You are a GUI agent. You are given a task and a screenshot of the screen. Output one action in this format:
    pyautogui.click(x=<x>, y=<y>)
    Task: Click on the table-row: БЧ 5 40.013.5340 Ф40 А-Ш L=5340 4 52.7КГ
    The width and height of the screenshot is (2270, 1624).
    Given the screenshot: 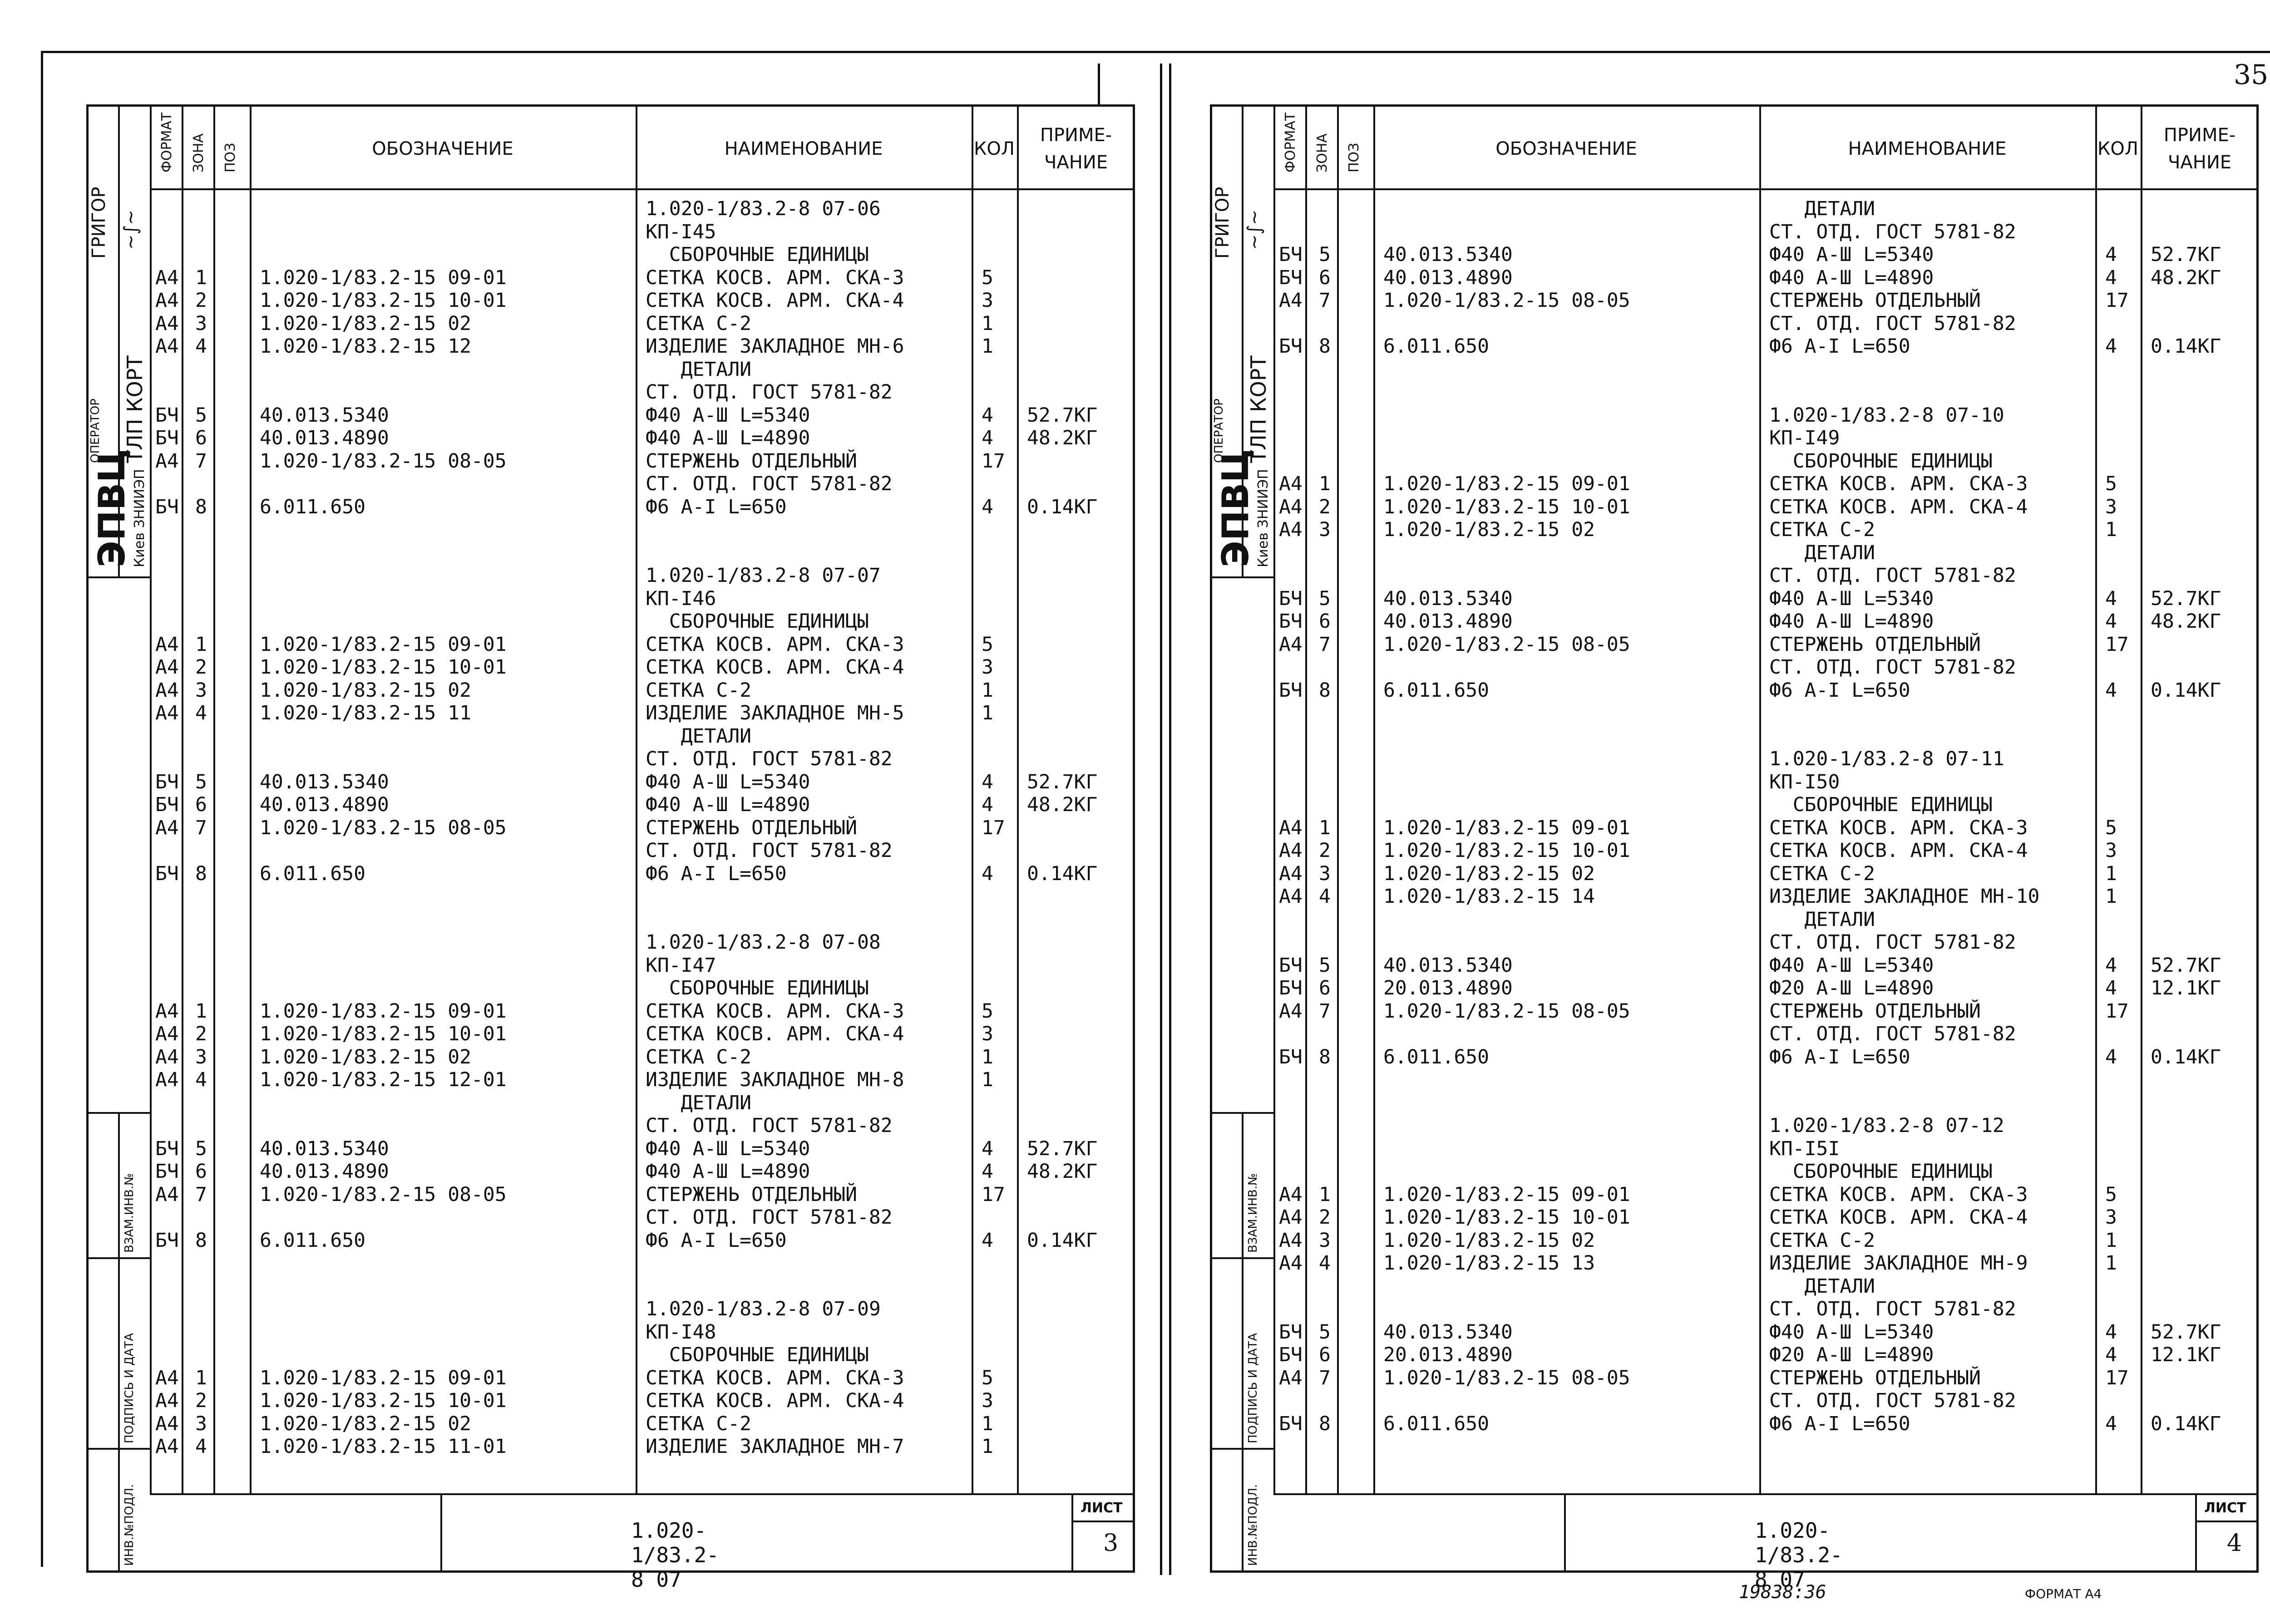 What is the action you would take?
    pyautogui.click(x=610, y=1149)
    